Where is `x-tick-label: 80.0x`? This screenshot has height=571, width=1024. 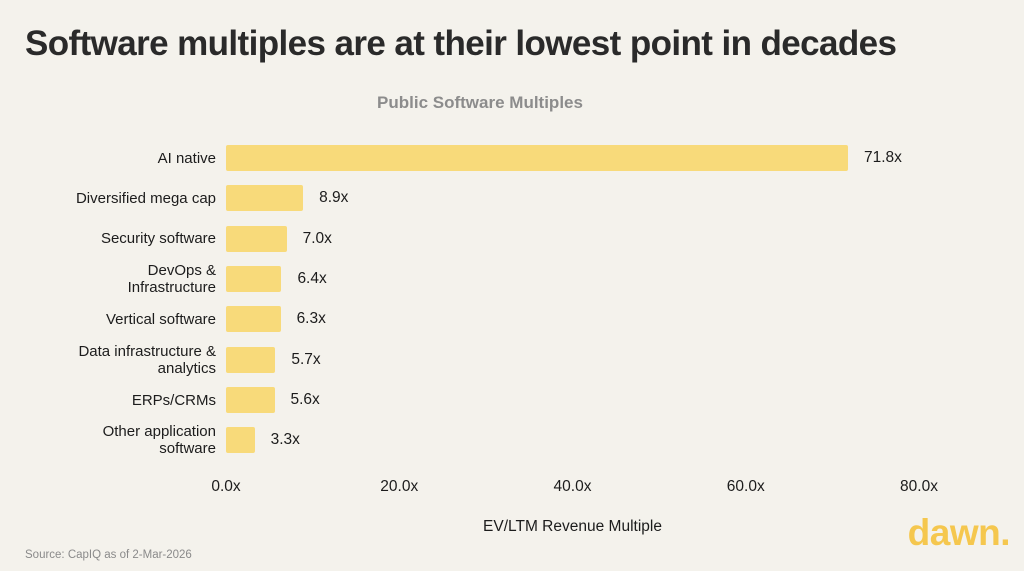
x-tick-label: 80.0x is located at coordinates (919, 486).